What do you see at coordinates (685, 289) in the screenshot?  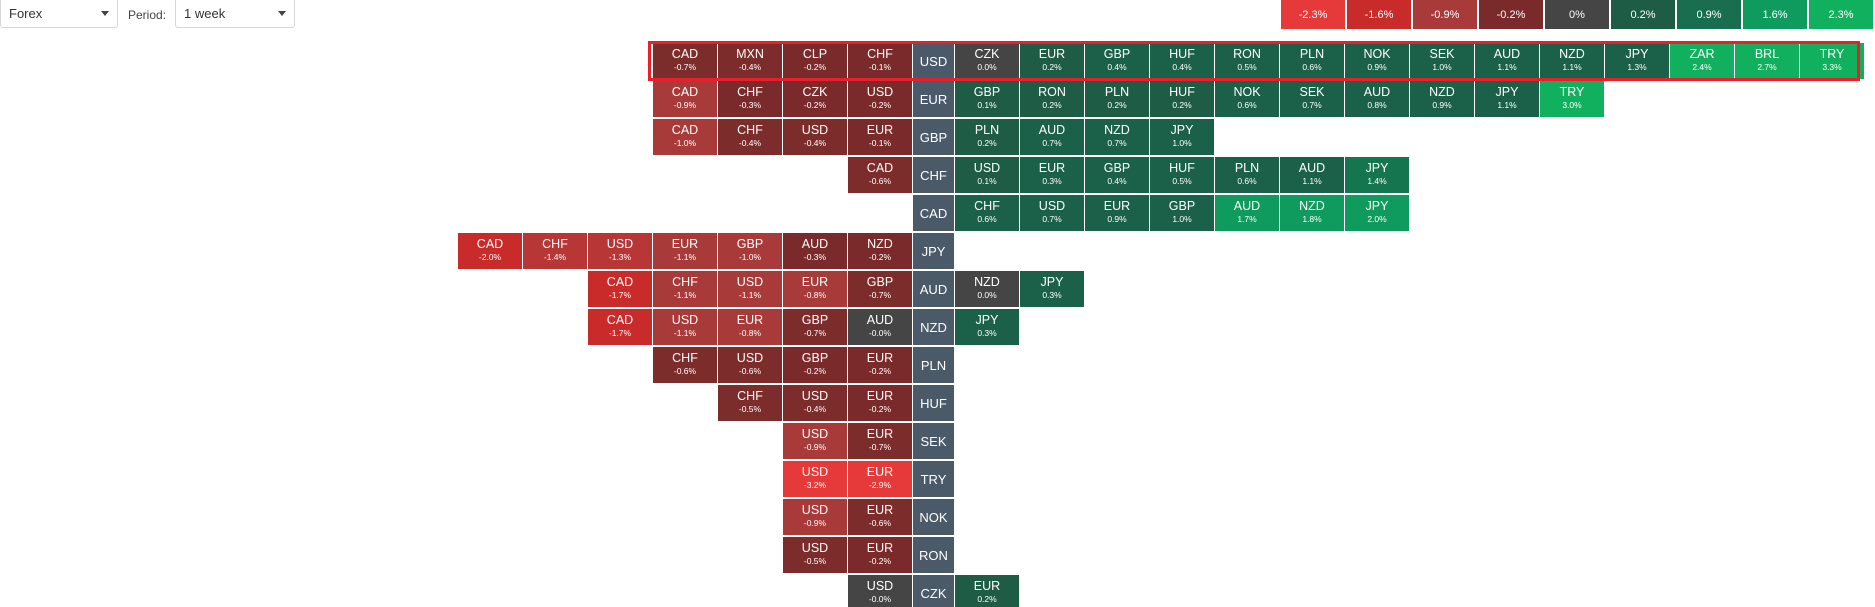 I see `currency-pair-cell: CHF -1.1%` at bounding box center [685, 289].